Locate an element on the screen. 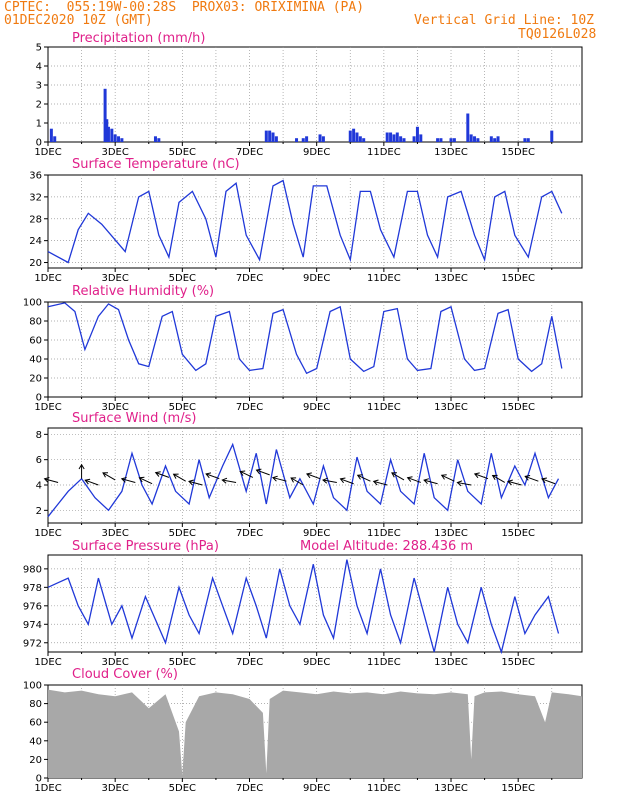  y-tick-label: 24 is located at coordinates (35, 241).